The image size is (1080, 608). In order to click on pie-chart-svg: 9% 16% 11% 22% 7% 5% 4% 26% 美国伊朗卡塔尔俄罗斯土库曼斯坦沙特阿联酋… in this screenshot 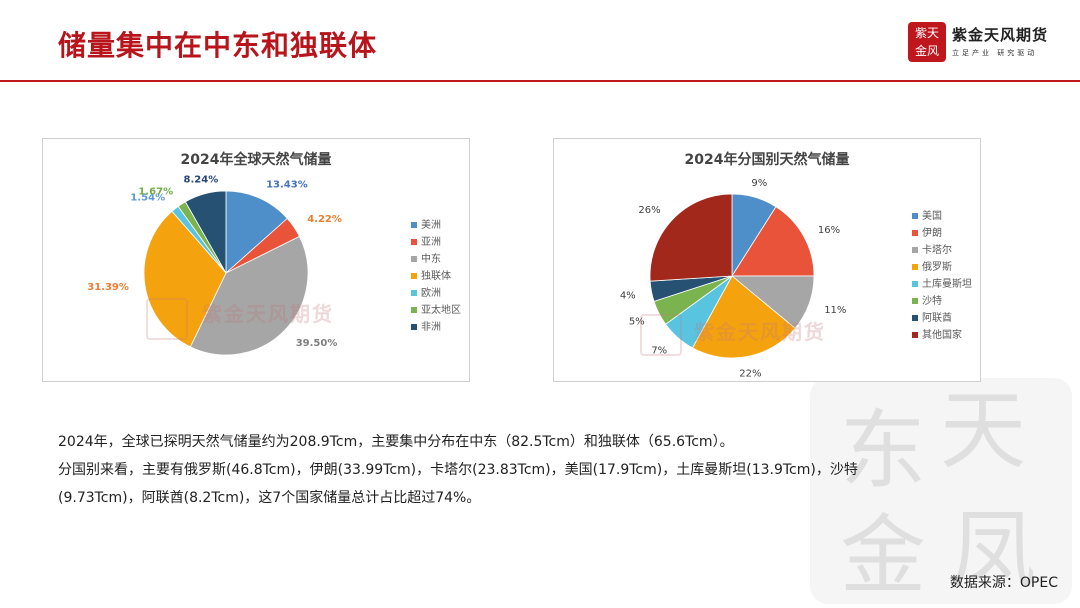, I will do `click(796, 278)`.